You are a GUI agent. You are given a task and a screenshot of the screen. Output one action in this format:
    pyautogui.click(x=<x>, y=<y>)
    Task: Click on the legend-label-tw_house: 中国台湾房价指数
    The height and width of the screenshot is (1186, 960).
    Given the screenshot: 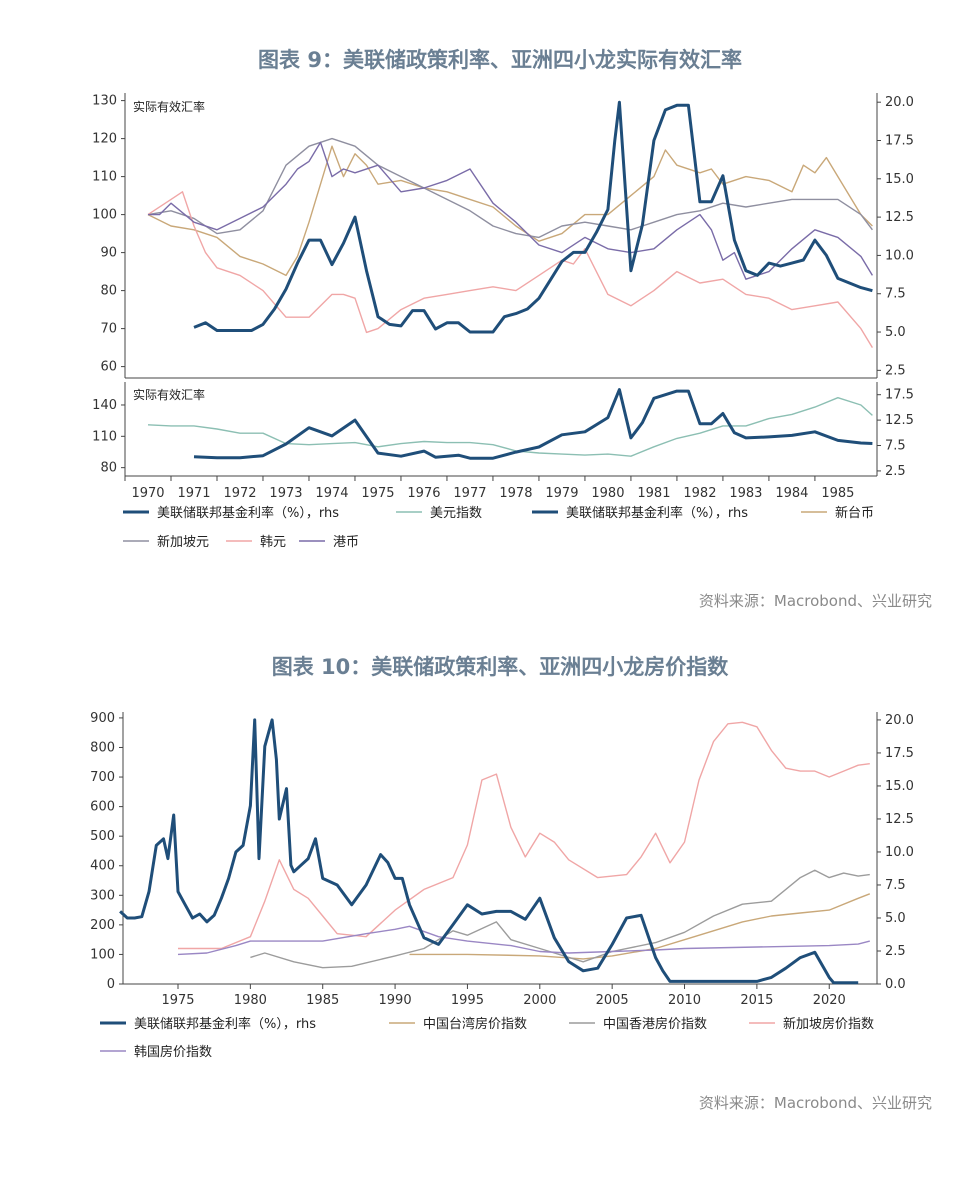 What is the action you would take?
    pyautogui.click(x=475, y=1024)
    